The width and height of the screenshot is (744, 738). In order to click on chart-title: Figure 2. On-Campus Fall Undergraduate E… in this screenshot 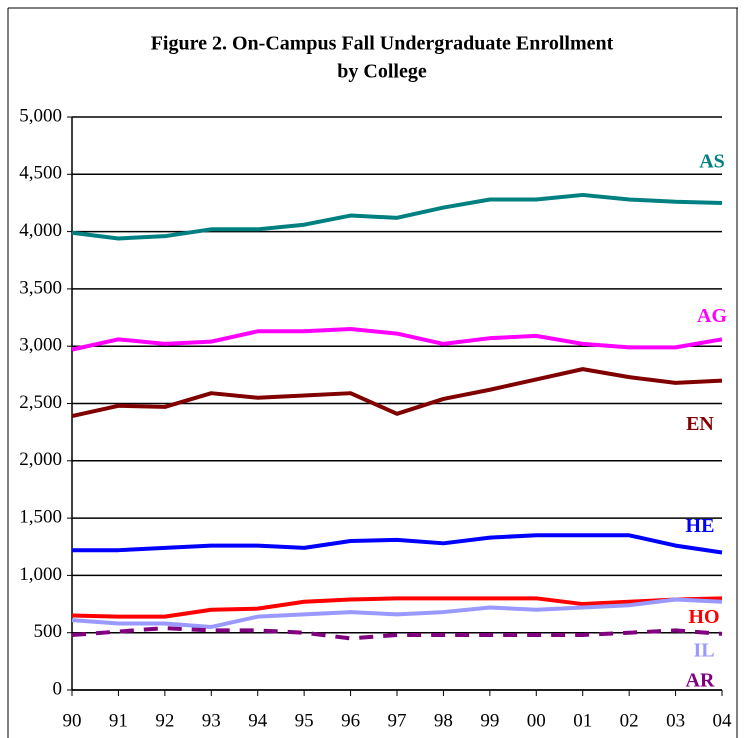, I will do `click(382, 44)`.